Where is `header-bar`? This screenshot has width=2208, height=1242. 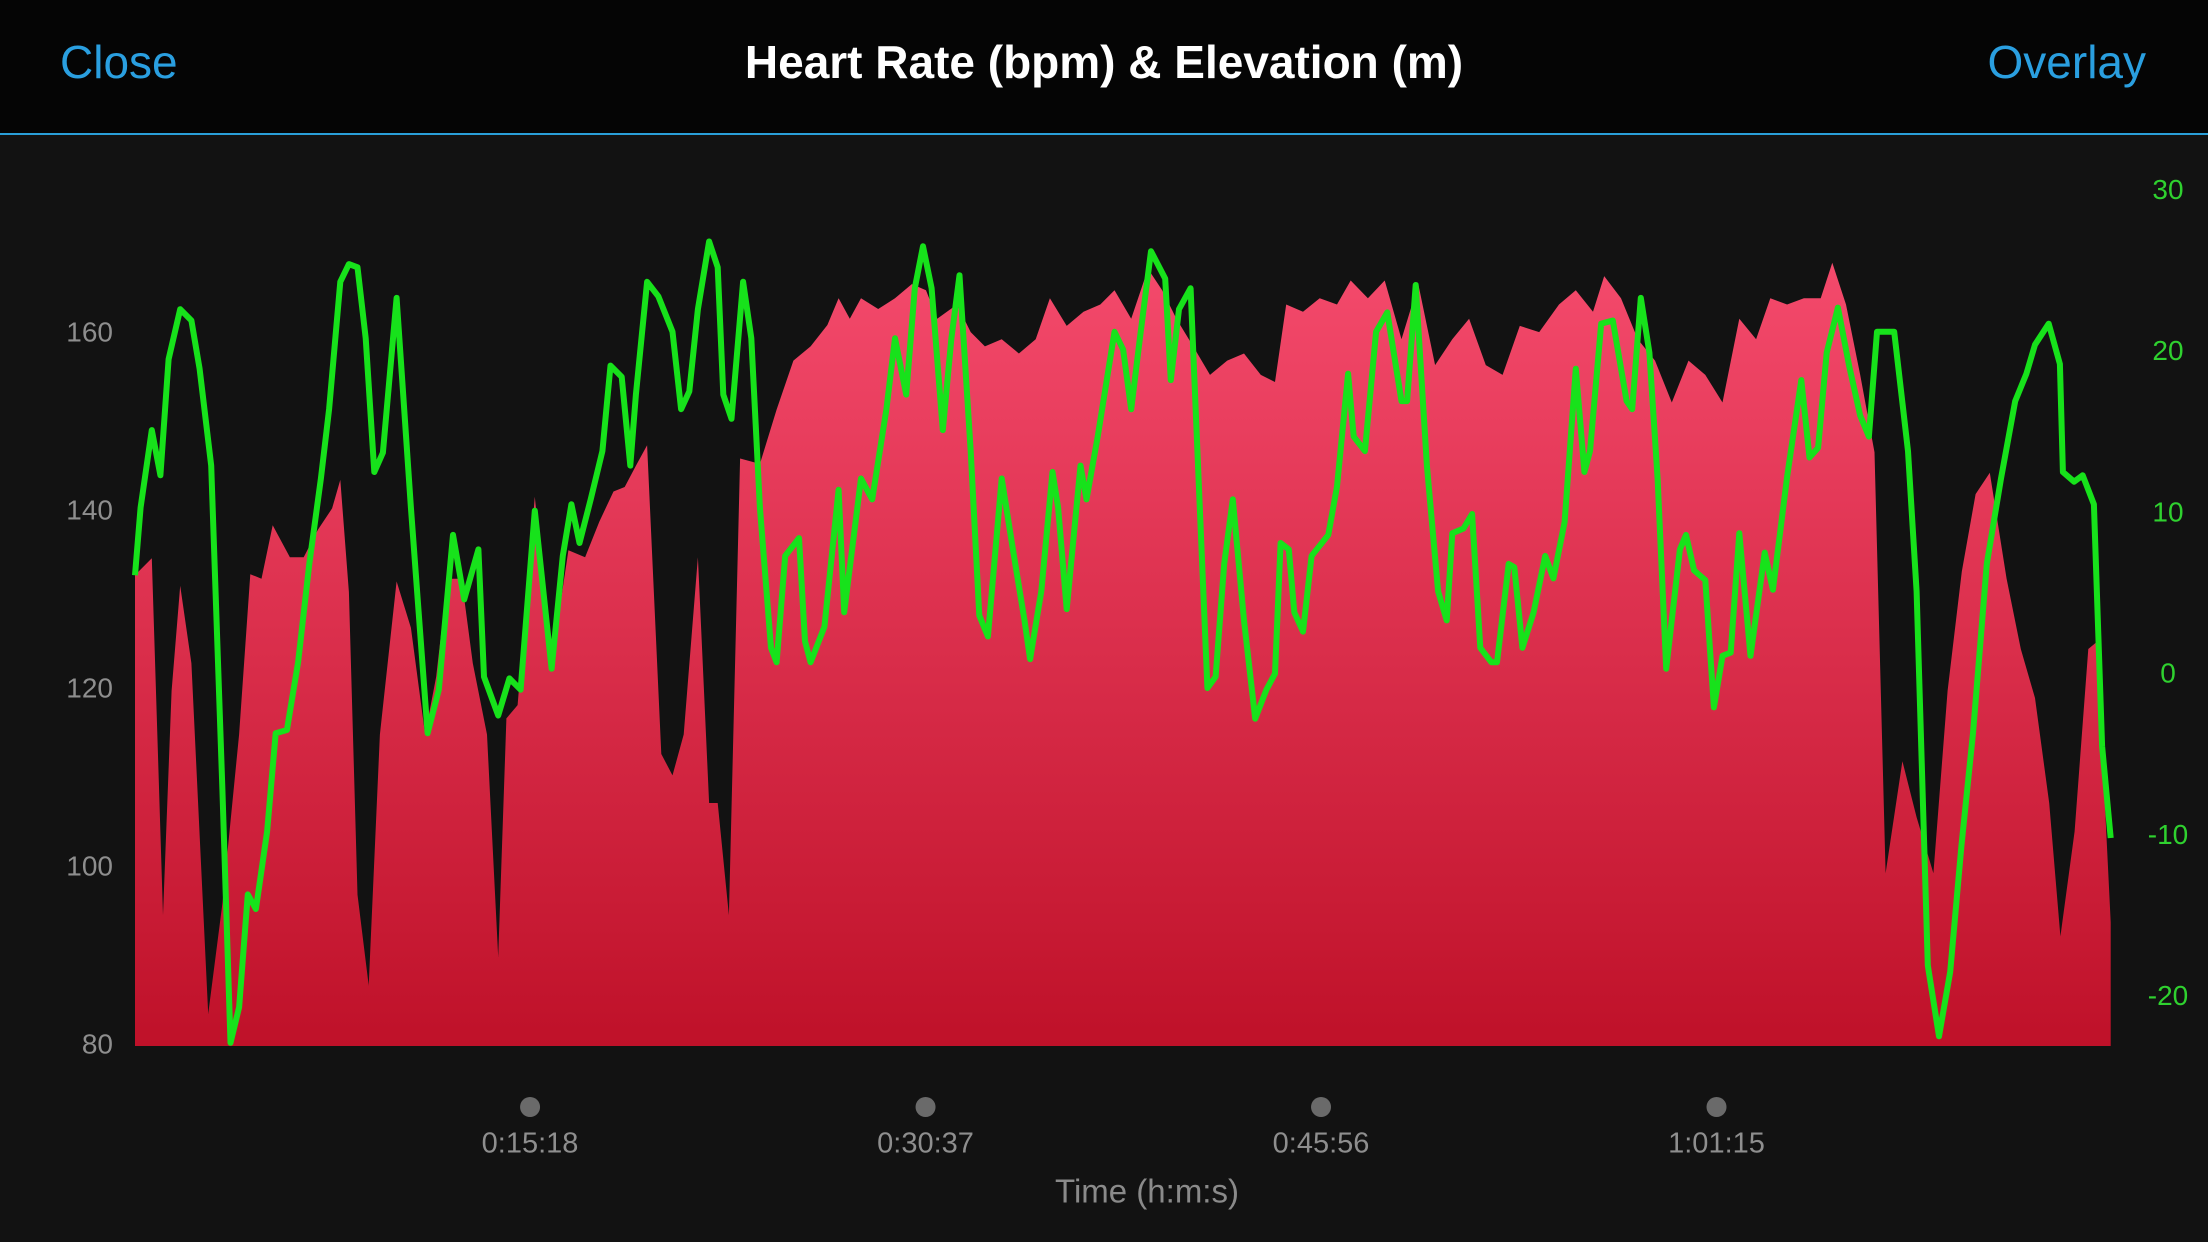 header-bar is located at coordinates (1104, 67).